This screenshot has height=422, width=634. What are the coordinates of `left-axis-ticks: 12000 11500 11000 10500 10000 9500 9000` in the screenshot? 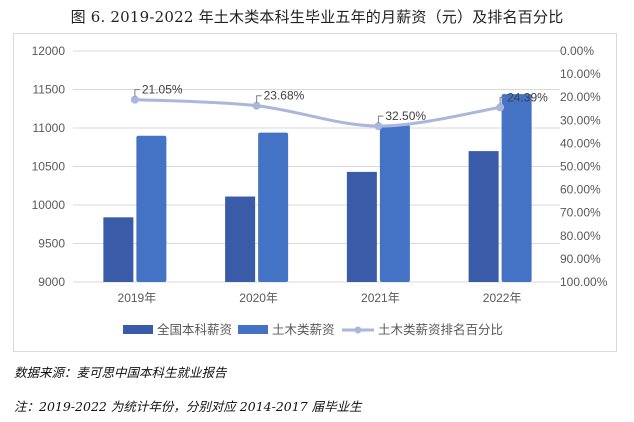 It's located at (49, 166).